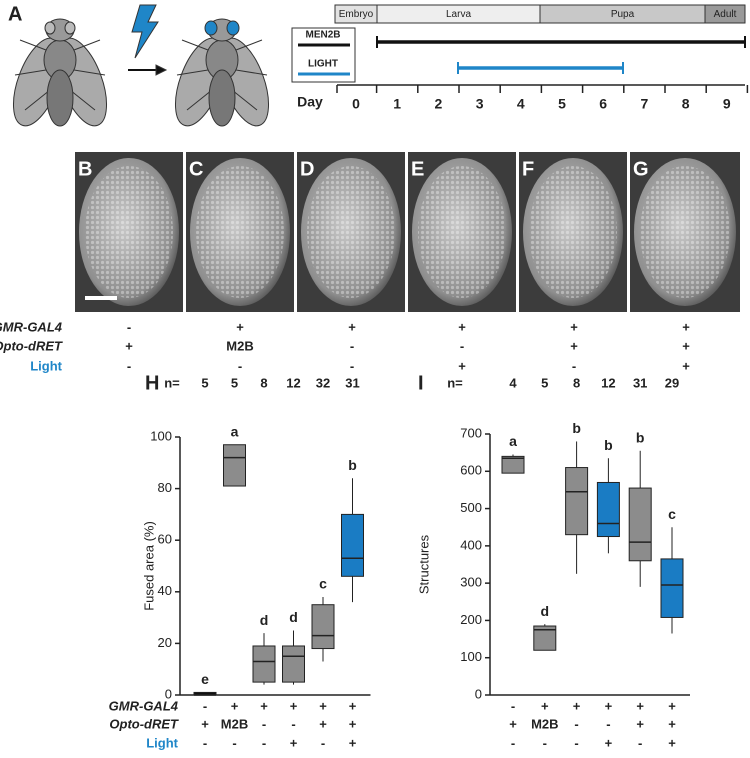  I want to click on stage-label: Embryo, so click(356, 14).